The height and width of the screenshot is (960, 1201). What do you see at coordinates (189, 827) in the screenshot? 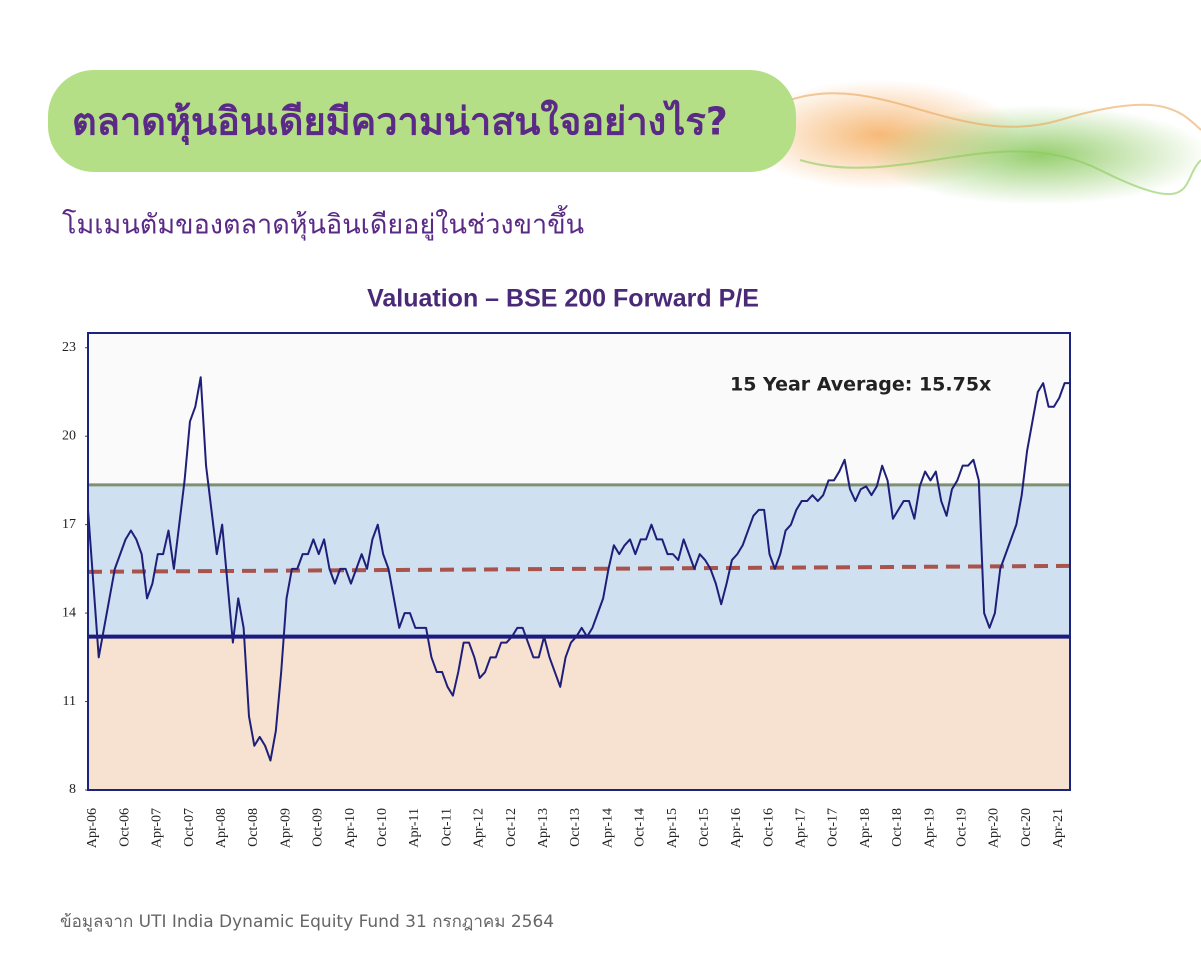
I see `x-tick-label: Oct-07` at bounding box center [189, 827].